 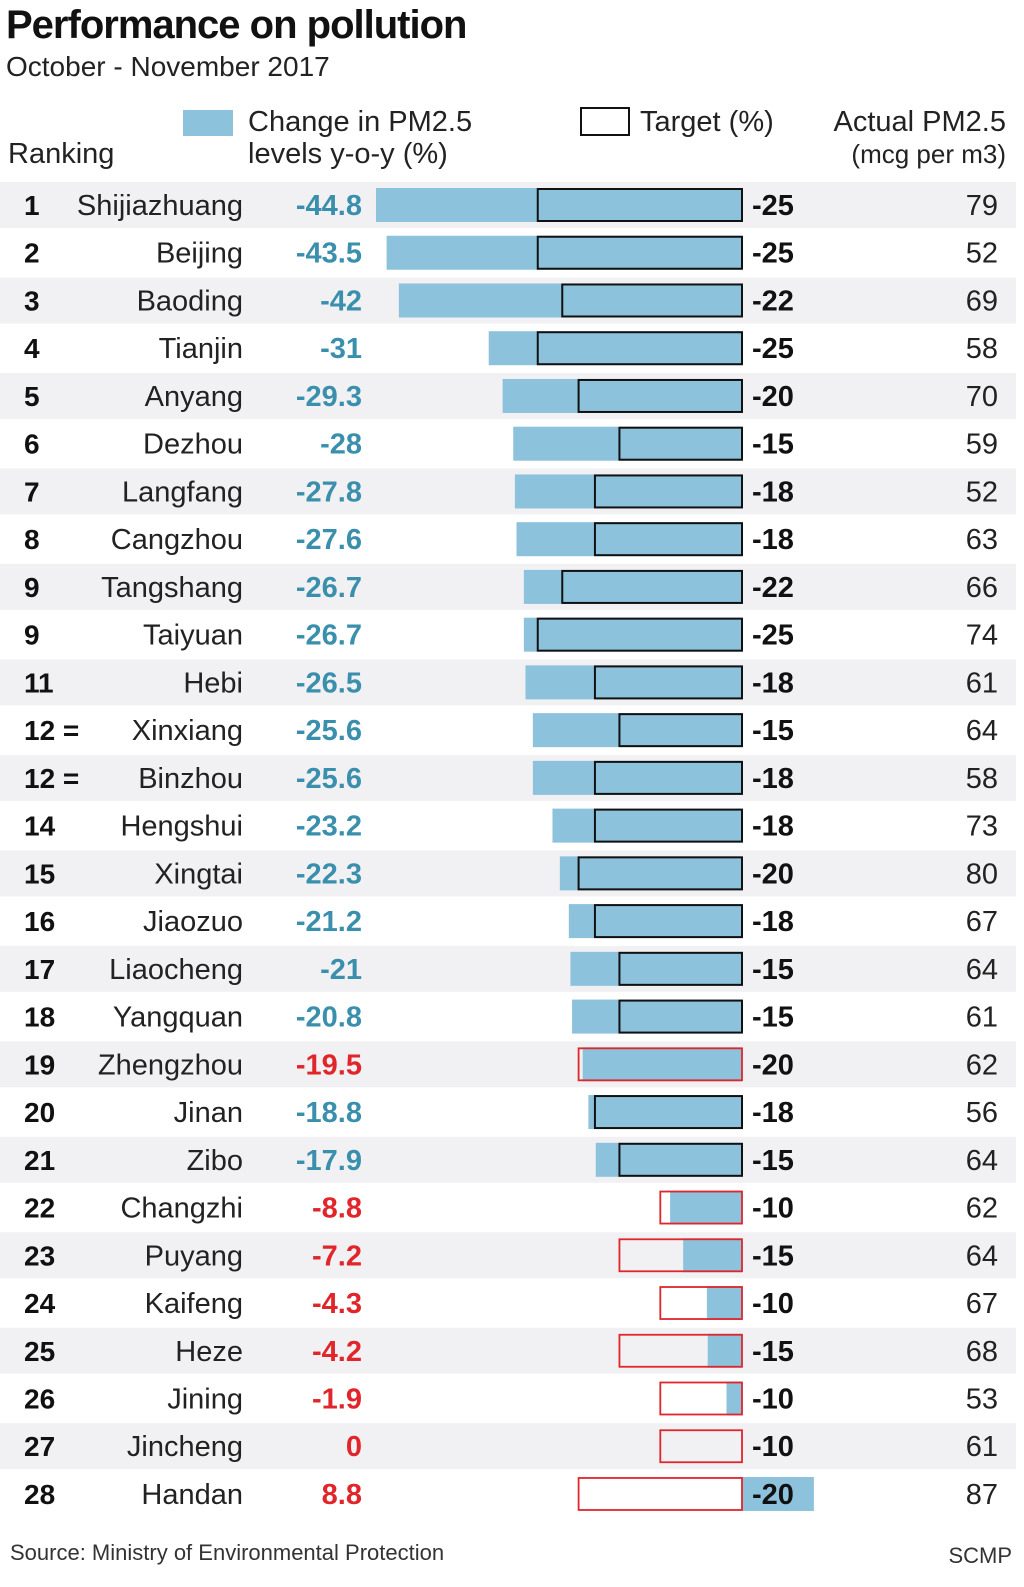 What do you see at coordinates (982, 445) in the screenshot?
I see `actual-value: 59` at bounding box center [982, 445].